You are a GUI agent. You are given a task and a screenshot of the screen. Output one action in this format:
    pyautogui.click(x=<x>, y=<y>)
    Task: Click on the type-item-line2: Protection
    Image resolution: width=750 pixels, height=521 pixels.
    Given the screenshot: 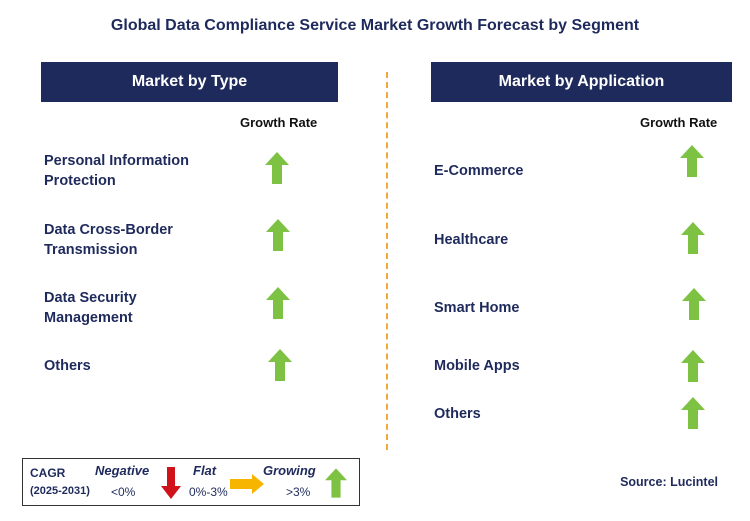 What is the action you would take?
    pyautogui.click(x=80, y=181)
    